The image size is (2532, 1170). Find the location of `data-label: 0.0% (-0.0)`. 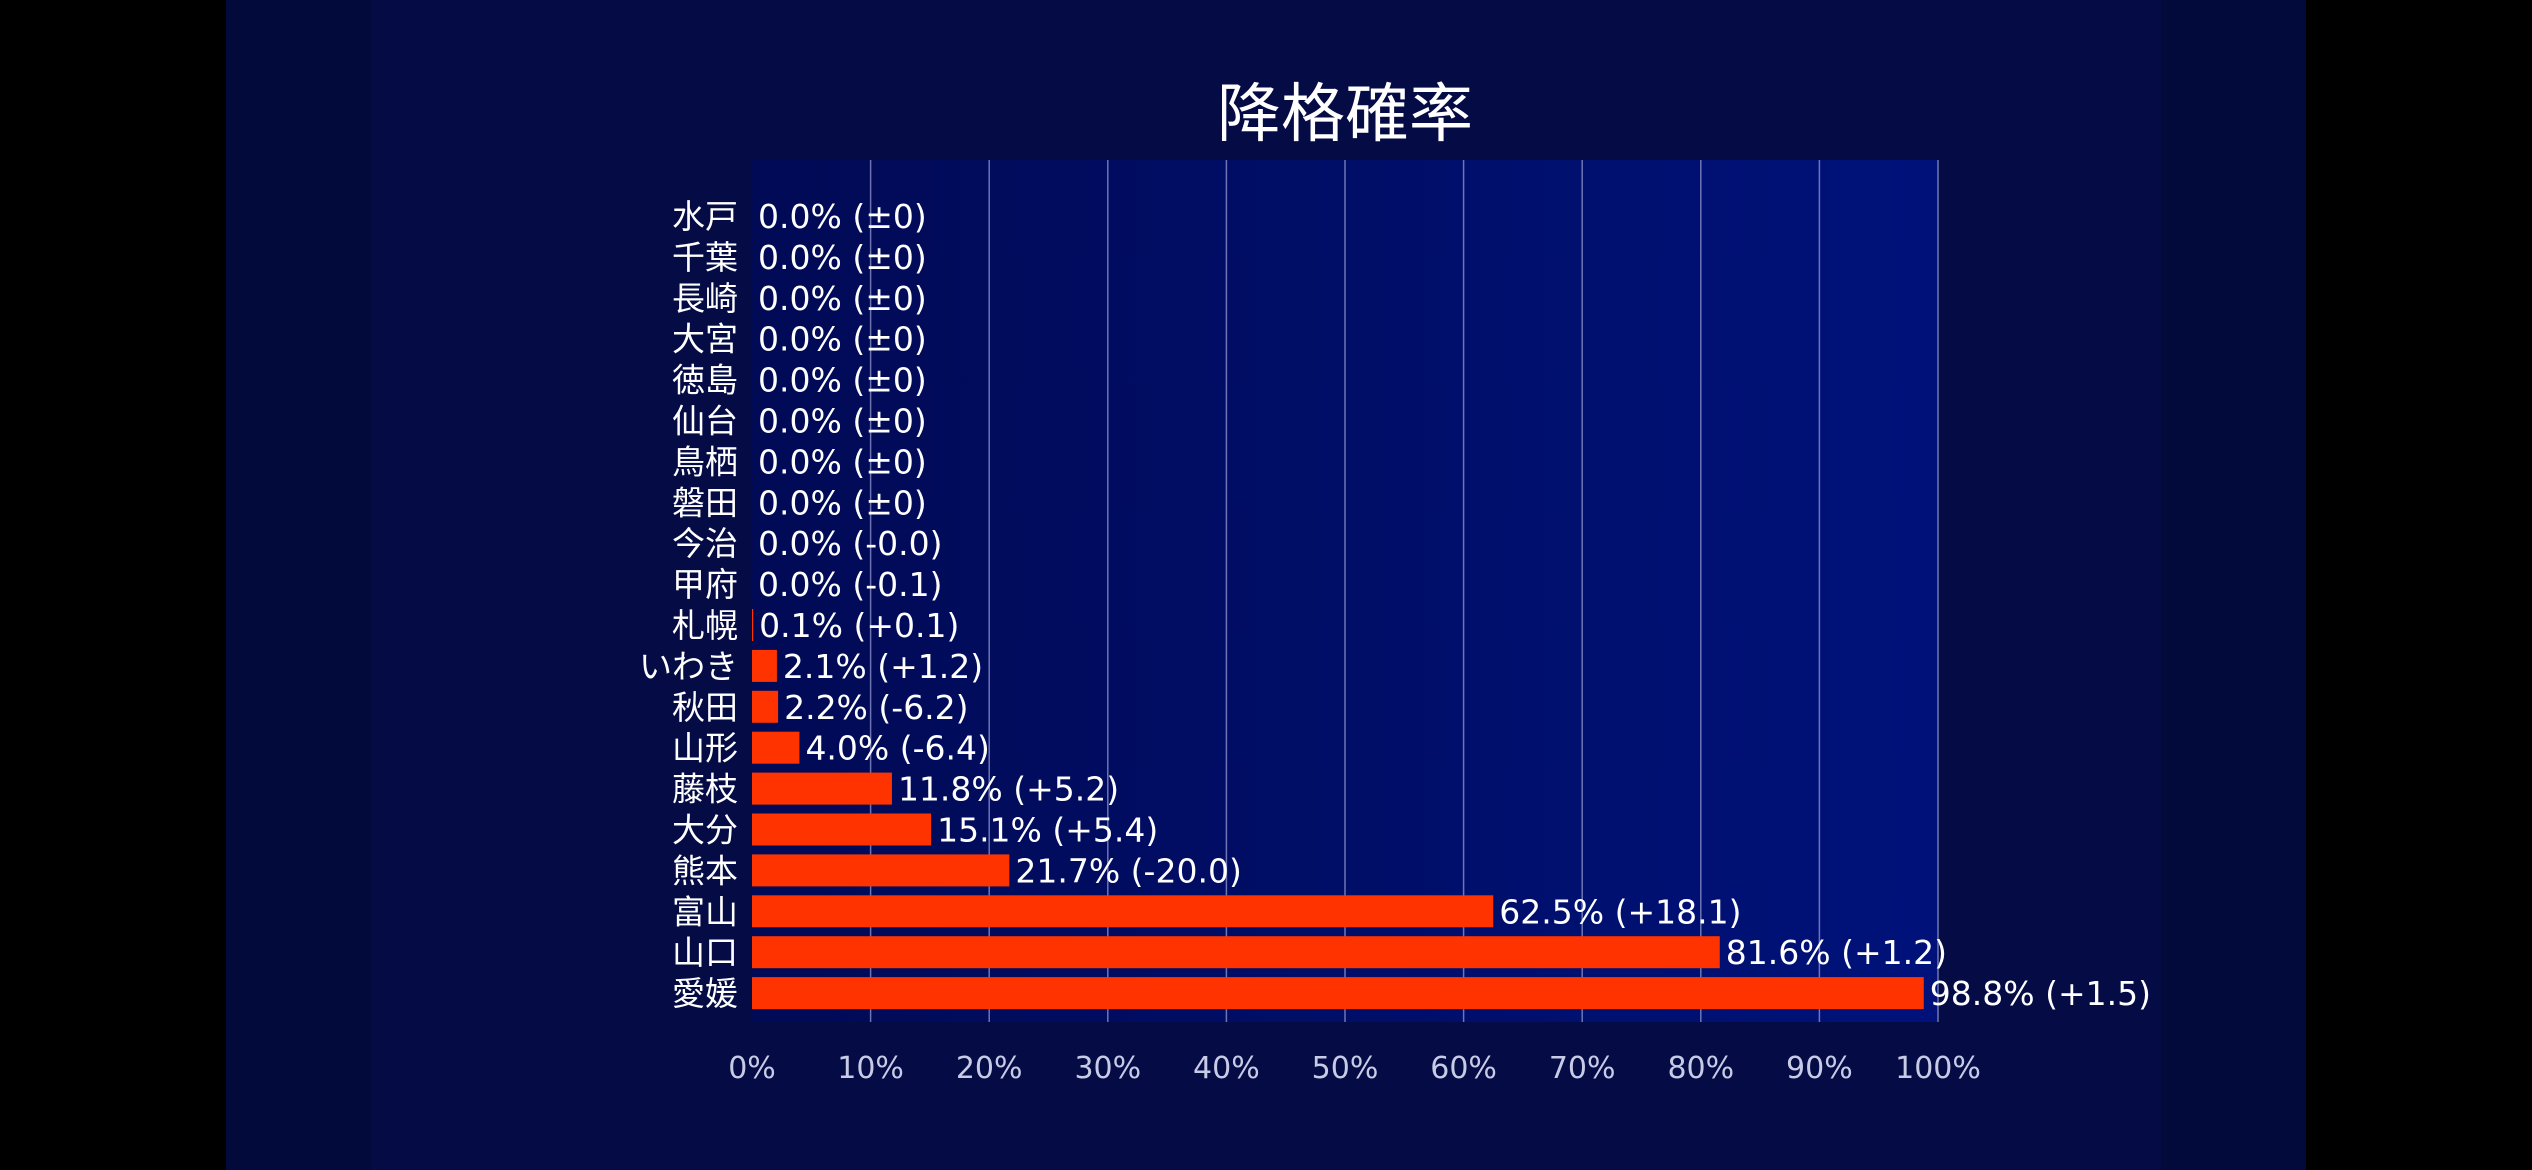

data-label: 0.0% (-0.0) is located at coordinates (850, 543).